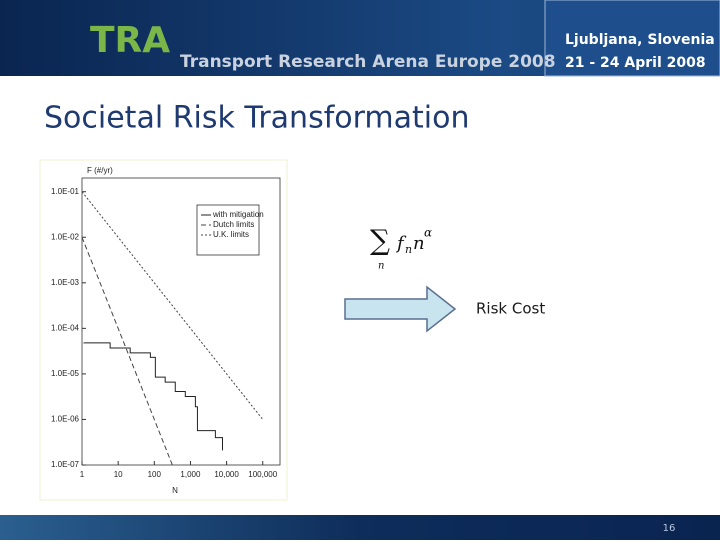 The image size is (720, 544). I want to click on y-tick-label: 1.0E-06, so click(65, 419).